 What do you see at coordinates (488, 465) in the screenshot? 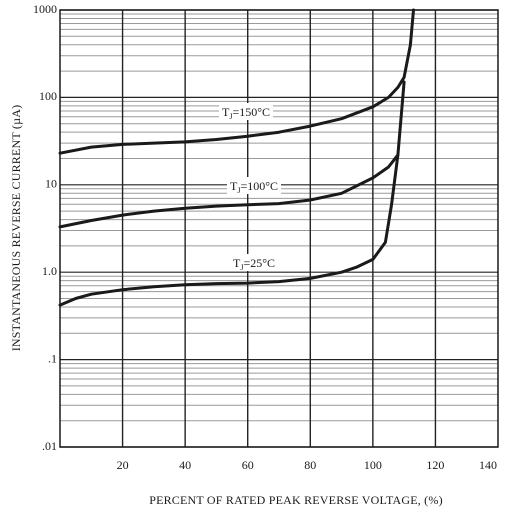
I see `x-tick-label: 140` at bounding box center [488, 465].